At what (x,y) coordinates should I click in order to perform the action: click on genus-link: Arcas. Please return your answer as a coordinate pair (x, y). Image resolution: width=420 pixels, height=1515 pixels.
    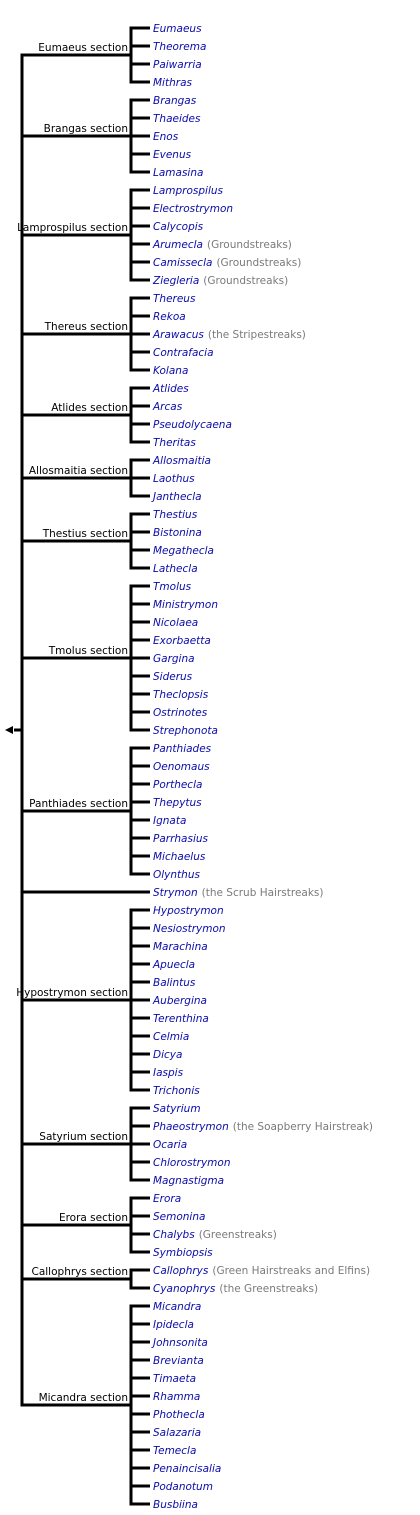
    Looking at the image, I should click on (167, 407).